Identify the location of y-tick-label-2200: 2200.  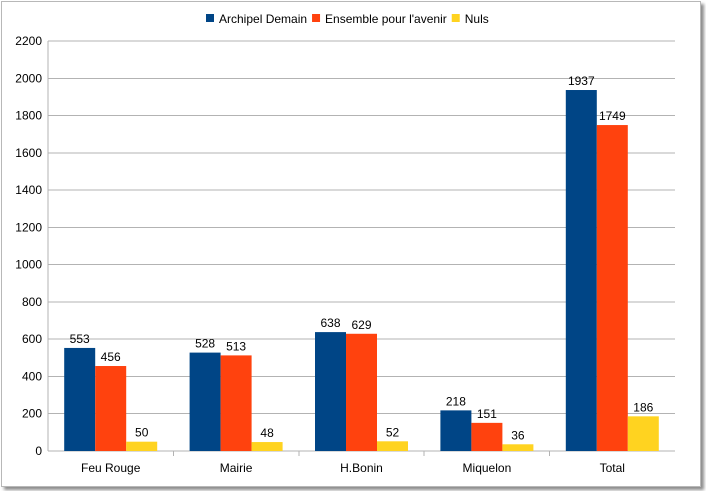
(28, 41).